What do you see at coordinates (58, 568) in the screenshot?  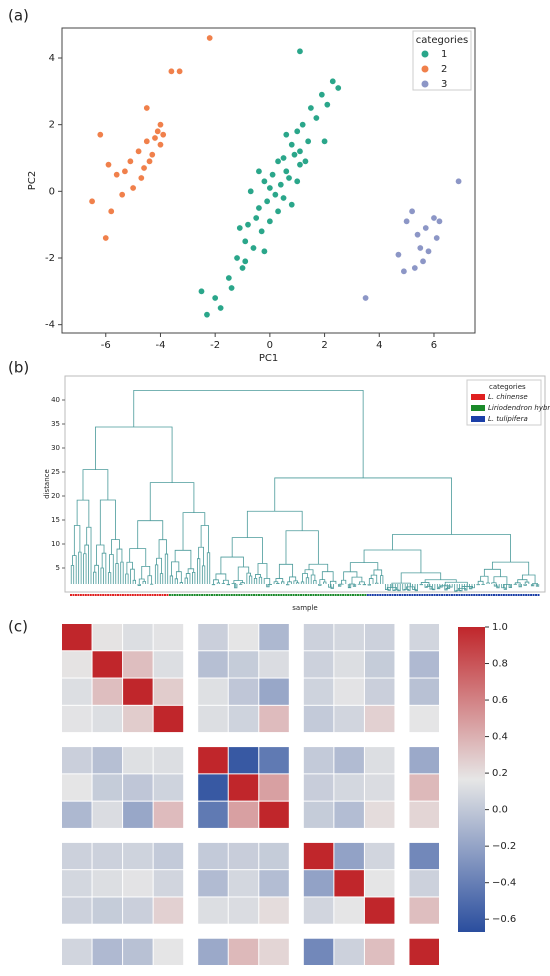 I see `y-tick-label: 5` at bounding box center [58, 568].